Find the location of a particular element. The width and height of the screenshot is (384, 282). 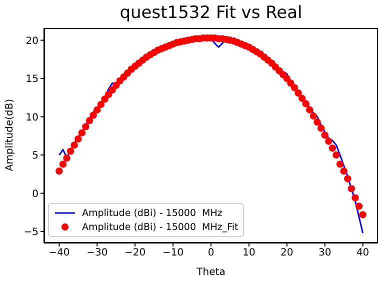

y-tick-label: 20 is located at coordinates (32, 41).